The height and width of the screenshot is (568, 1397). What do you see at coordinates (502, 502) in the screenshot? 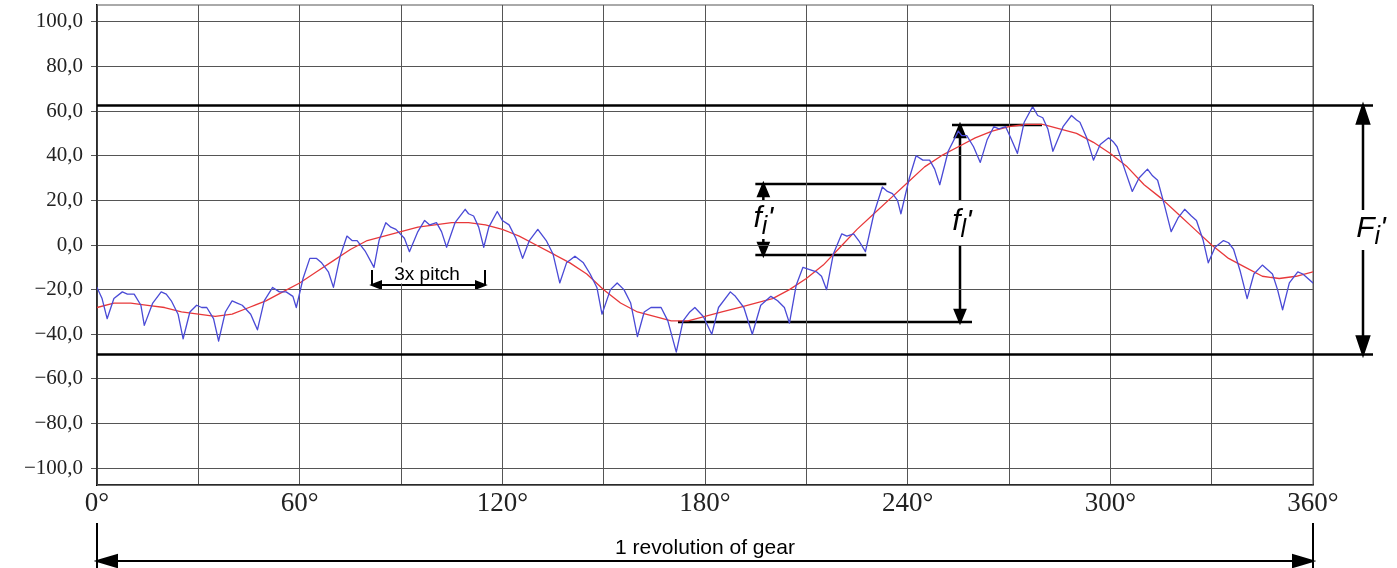
I see `x-tick-label: 120°` at bounding box center [502, 502].